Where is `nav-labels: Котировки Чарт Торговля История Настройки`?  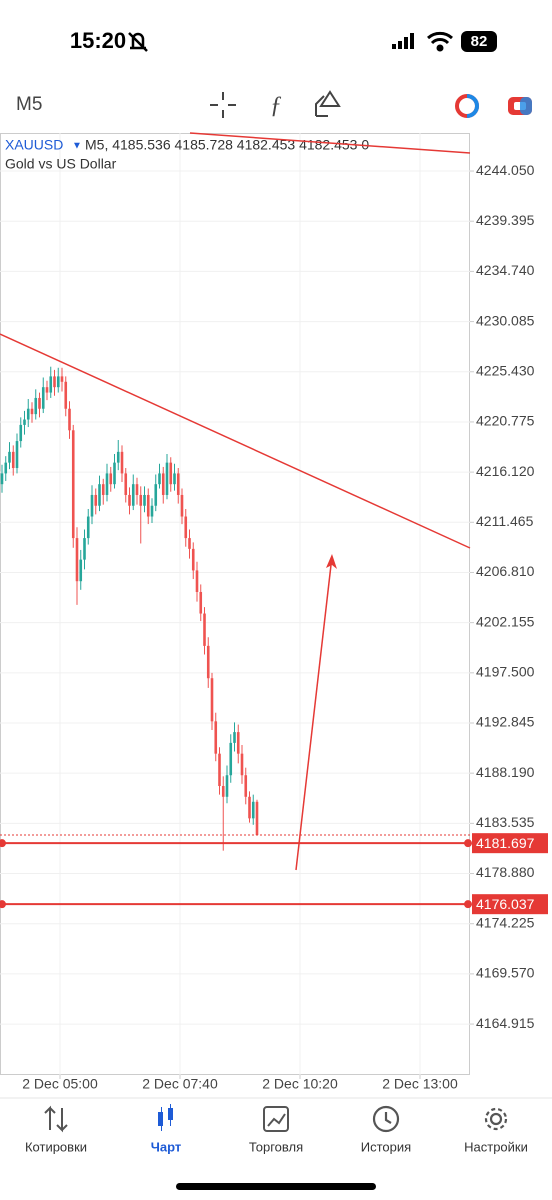 nav-labels: Котировки Чарт Торговля История Настройки is located at coordinates (276, 1146).